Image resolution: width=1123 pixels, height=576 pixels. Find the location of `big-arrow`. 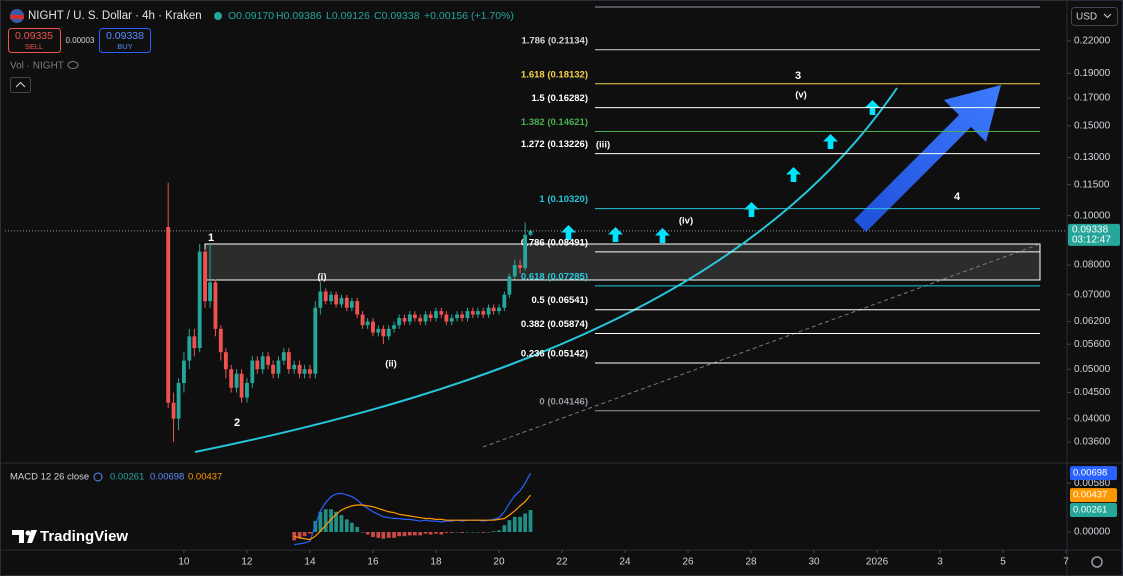

big-arrow is located at coordinates (927, 158).